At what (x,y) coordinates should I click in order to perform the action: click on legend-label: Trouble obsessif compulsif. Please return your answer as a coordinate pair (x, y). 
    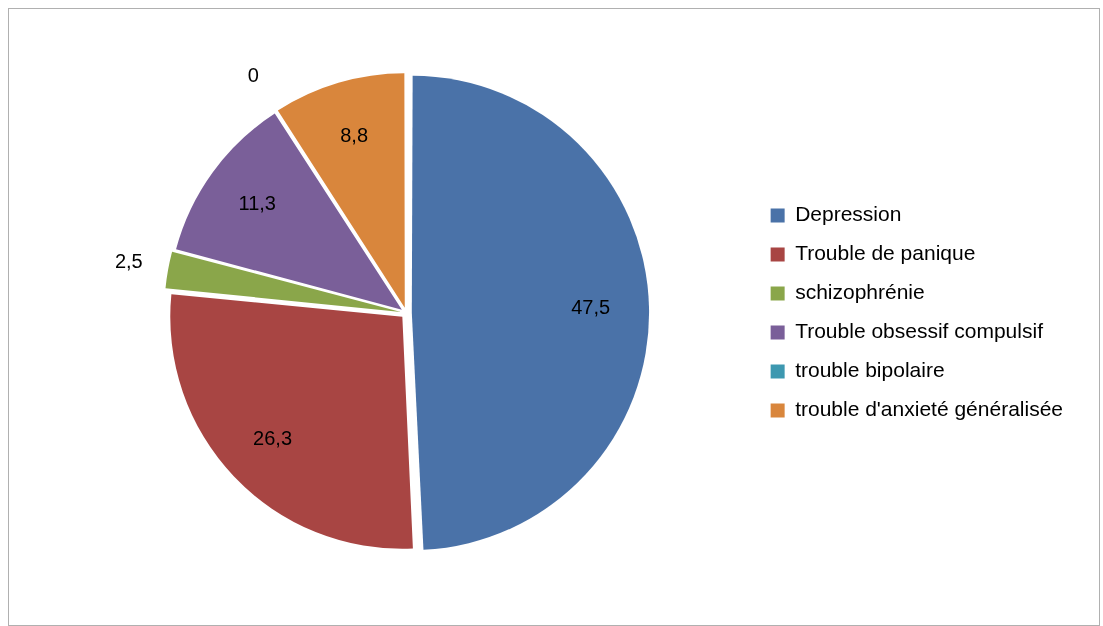
    Looking at the image, I should click on (919, 331).